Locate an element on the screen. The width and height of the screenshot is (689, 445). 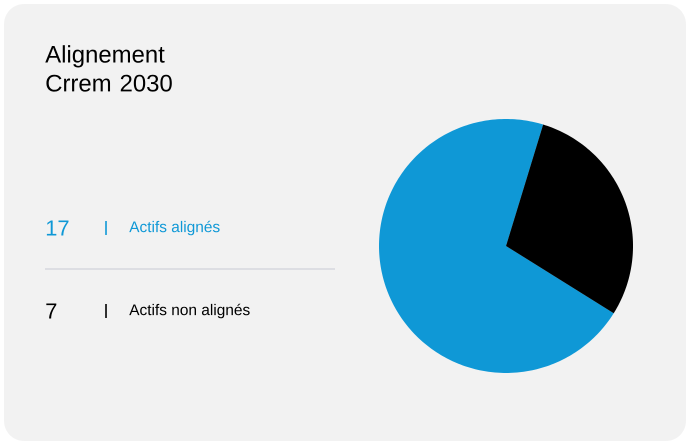
legend-label: Actifs alignés is located at coordinates (174, 228).